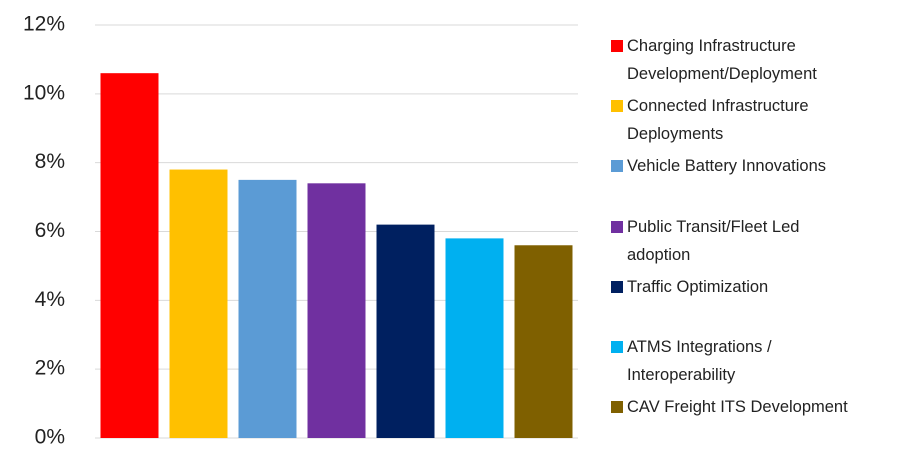  What do you see at coordinates (718, 120) in the screenshot?
I see `legend-label: Connected Infrastructure Deployments` at bounding box center [718, 120].